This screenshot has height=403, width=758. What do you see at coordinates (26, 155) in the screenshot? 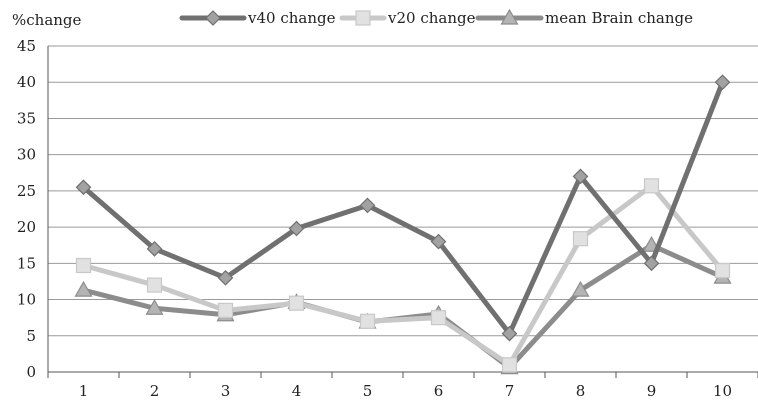
I see `y-tick-label: 30` at bounding box center [26, 155].